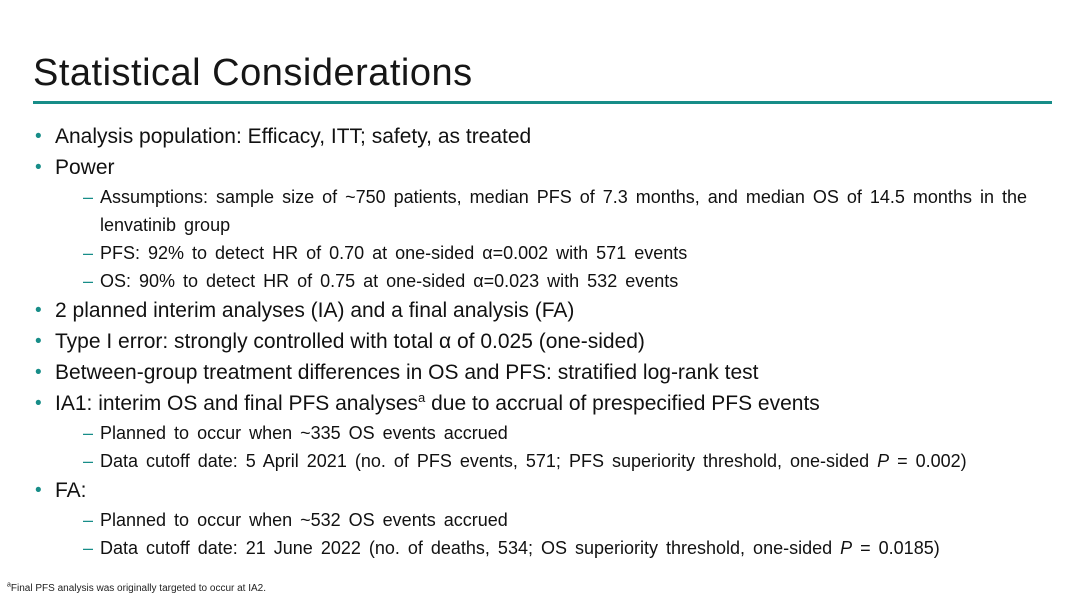 This screenshot has width=1080, height=605. Describe the element at coordinates (542, 102) in the screenshot. I see `title-underline` at that location.